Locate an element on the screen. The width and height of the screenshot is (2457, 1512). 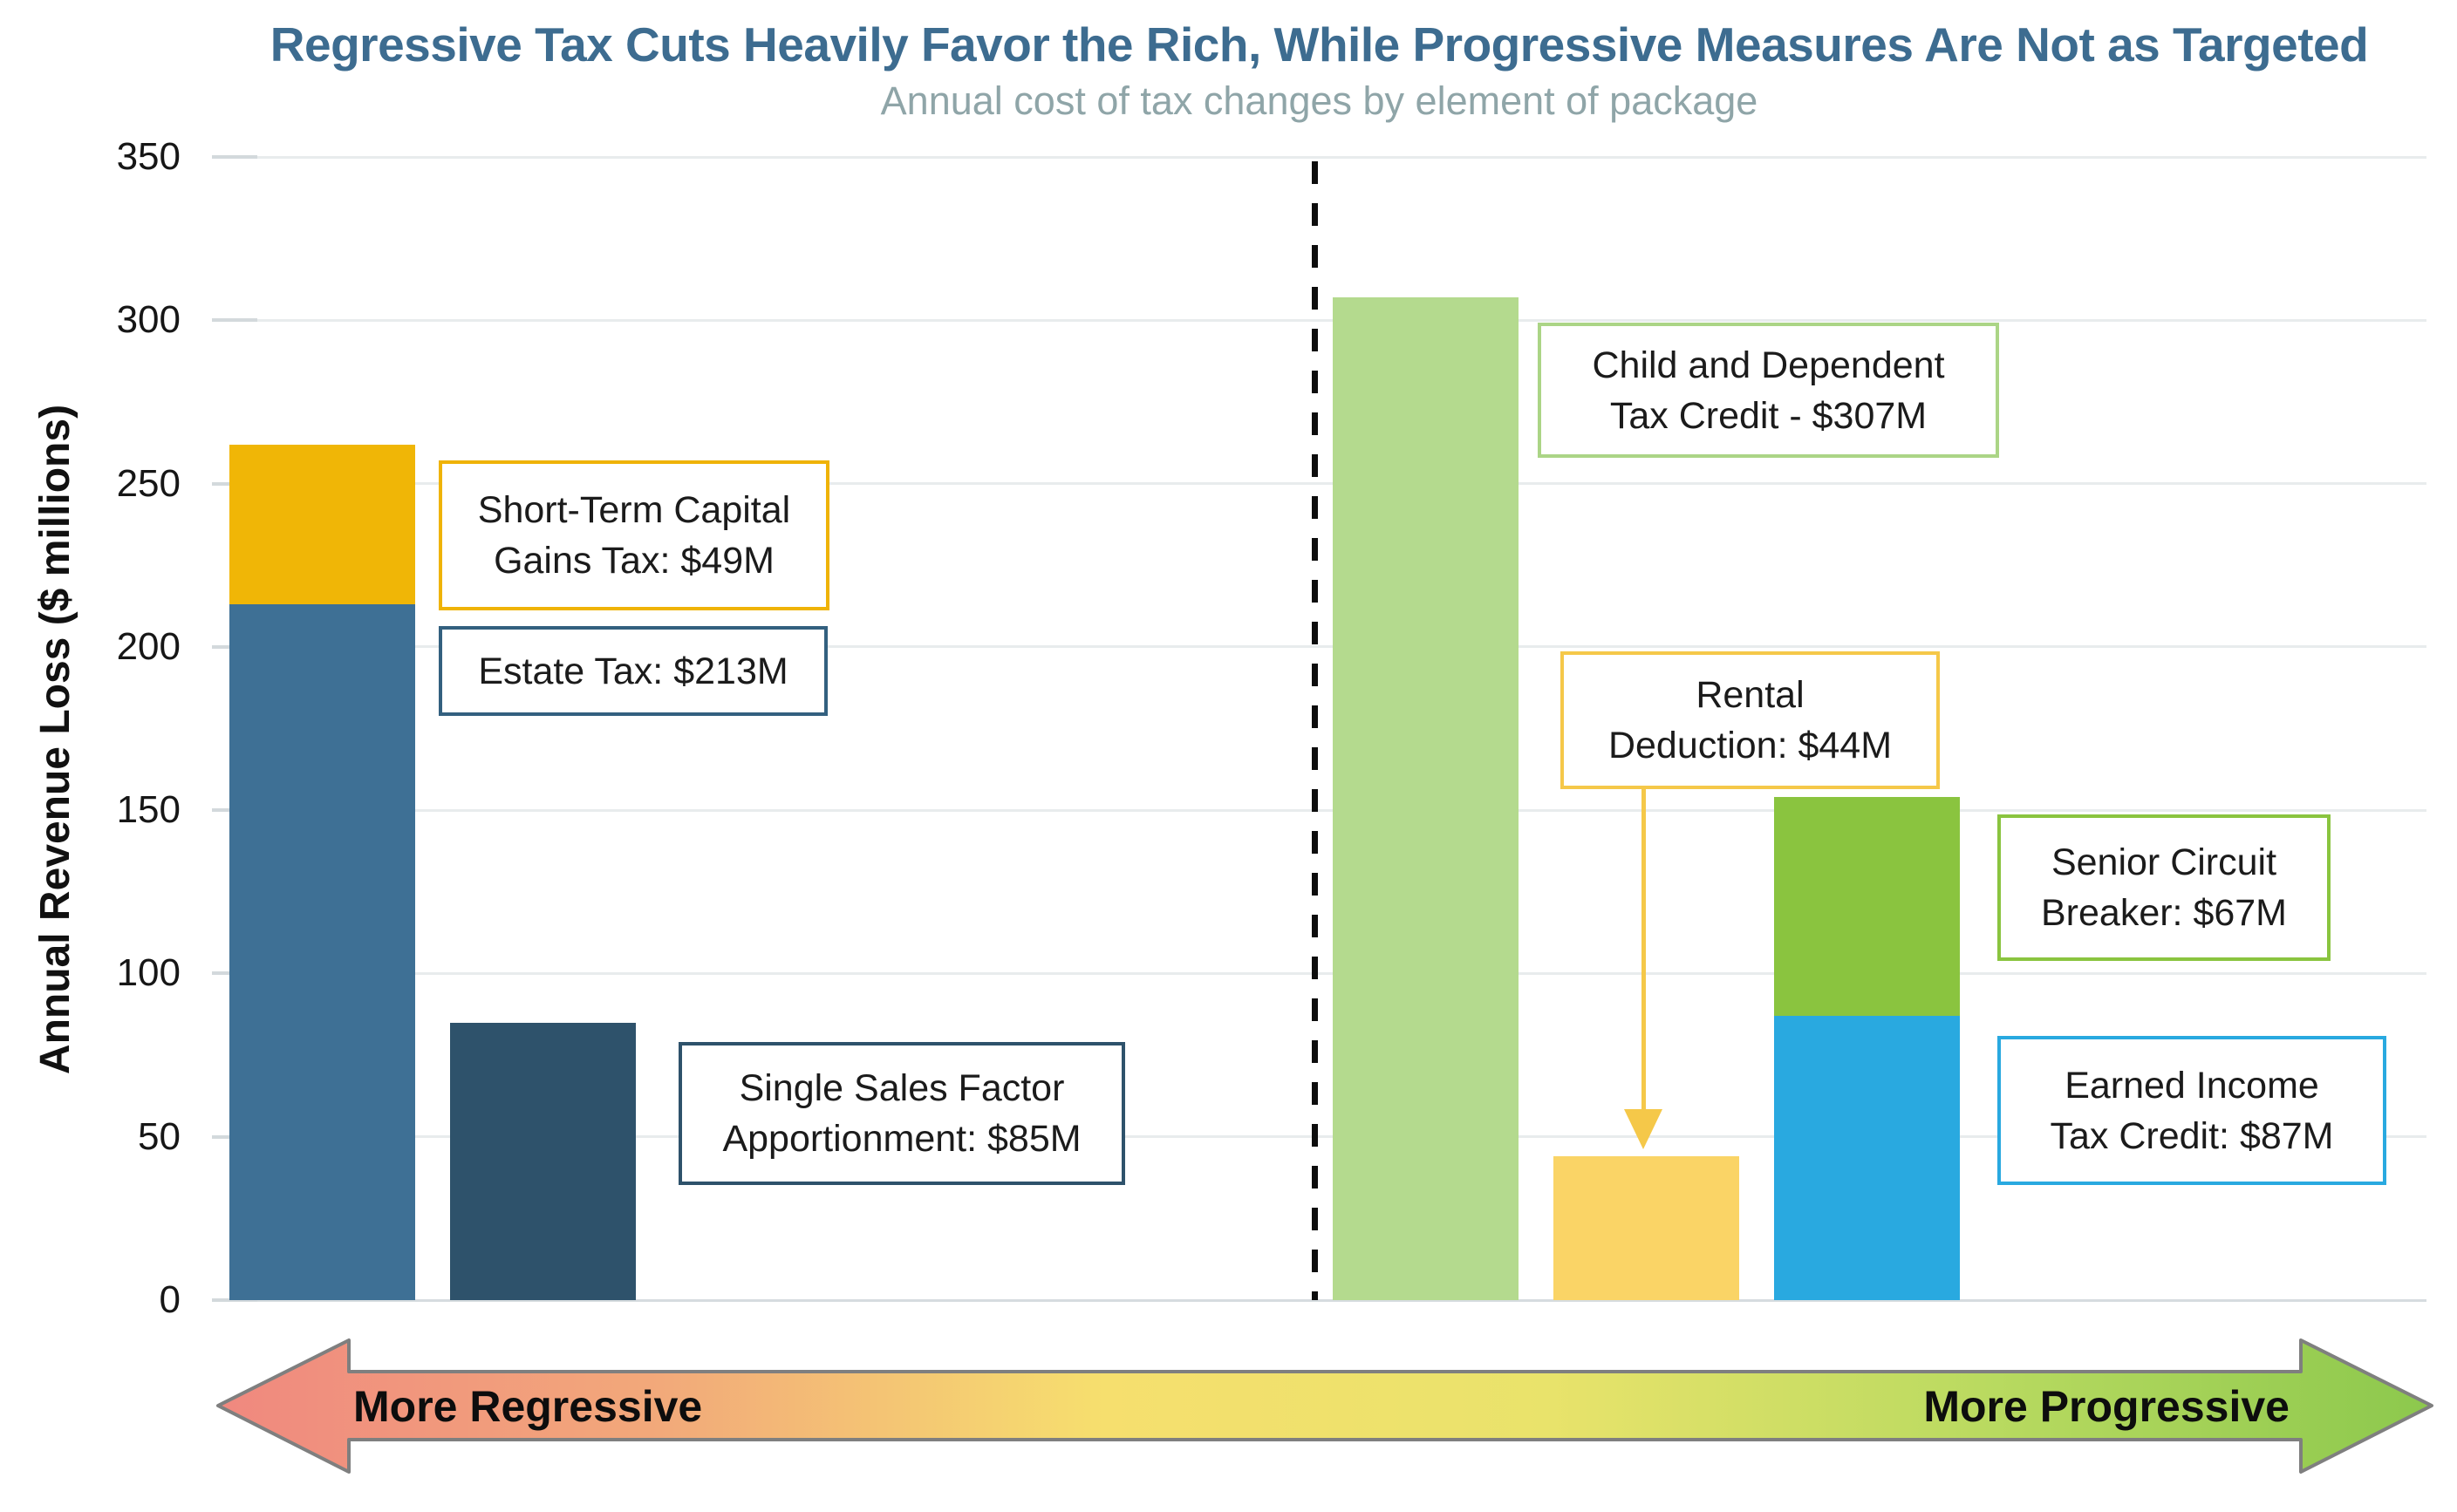
short-term-capital-gains-label: Short-Term Capital Gains Tax: $49M is located at coordinates (634, 535).